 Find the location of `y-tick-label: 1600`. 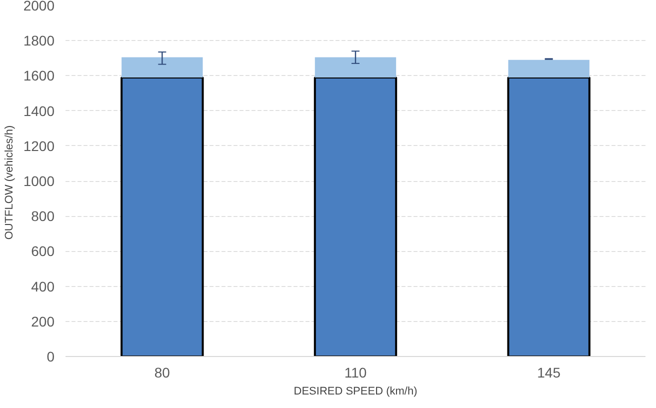

y-tick-label: 1600 is located at coordinates (39, 76).